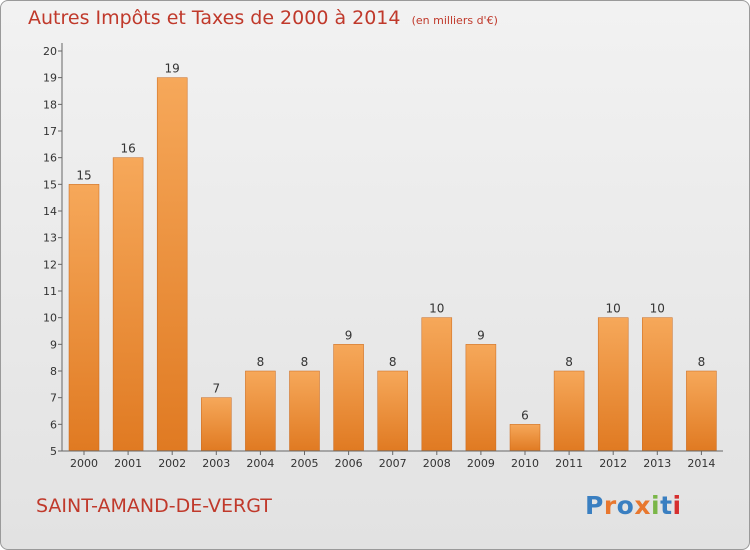 This screenshot has width=750, height=550. I want to click on y-tick-label: 10, so click(50, 318).